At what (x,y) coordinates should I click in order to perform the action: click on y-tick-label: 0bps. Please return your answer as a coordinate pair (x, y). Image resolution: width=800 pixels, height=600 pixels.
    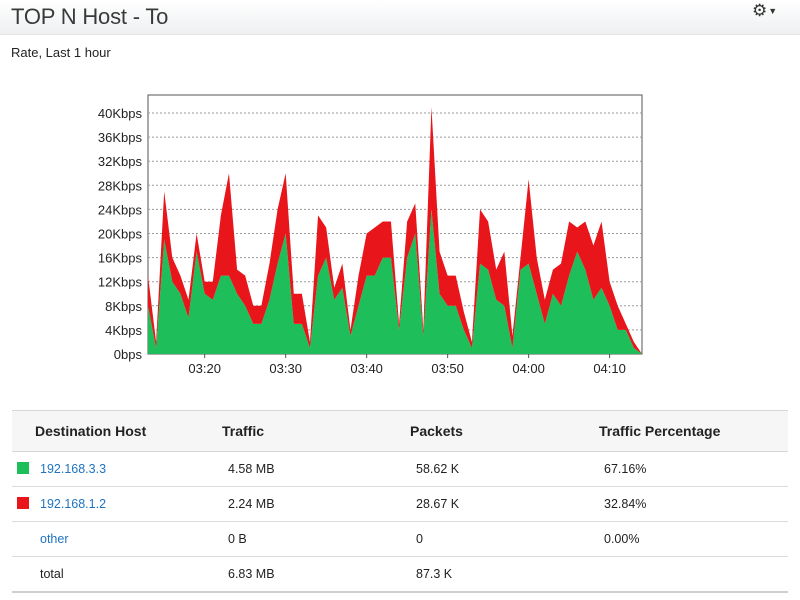
    Looking at the image, I should click on (128, 354).